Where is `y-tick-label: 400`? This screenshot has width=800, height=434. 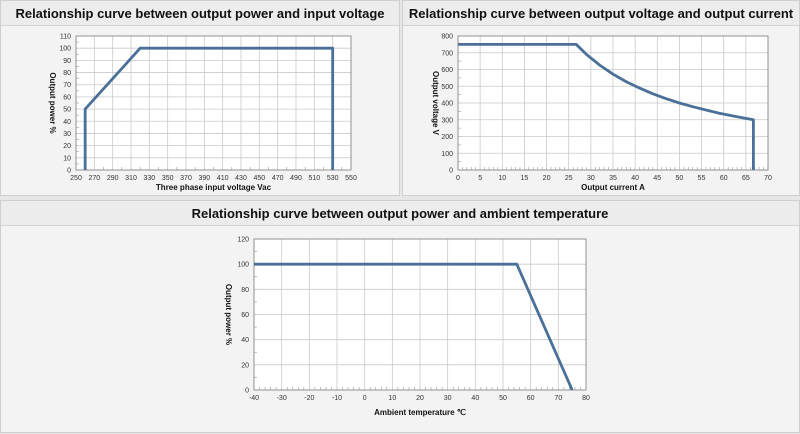 y-tick-label: 400 is located at coordinates (447, 104).